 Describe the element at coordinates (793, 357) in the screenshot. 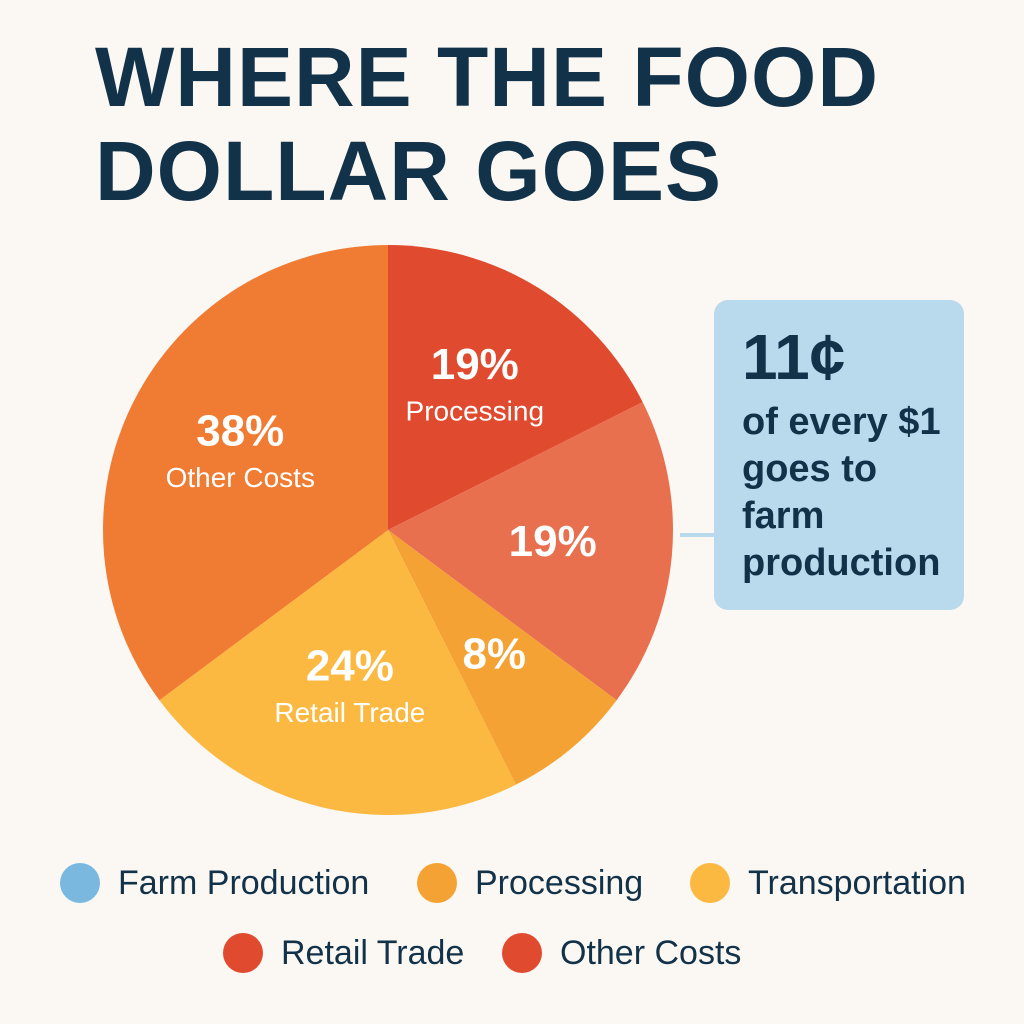

I see `callout-headline: 11¢` at that location.